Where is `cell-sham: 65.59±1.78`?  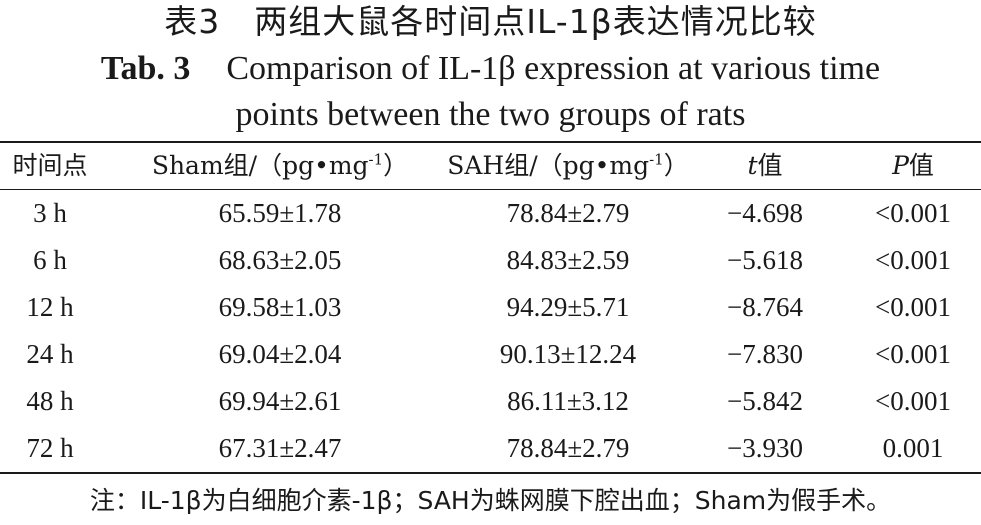 cell-sham: 65.59±1.78 is located at coordinates (280, 213).